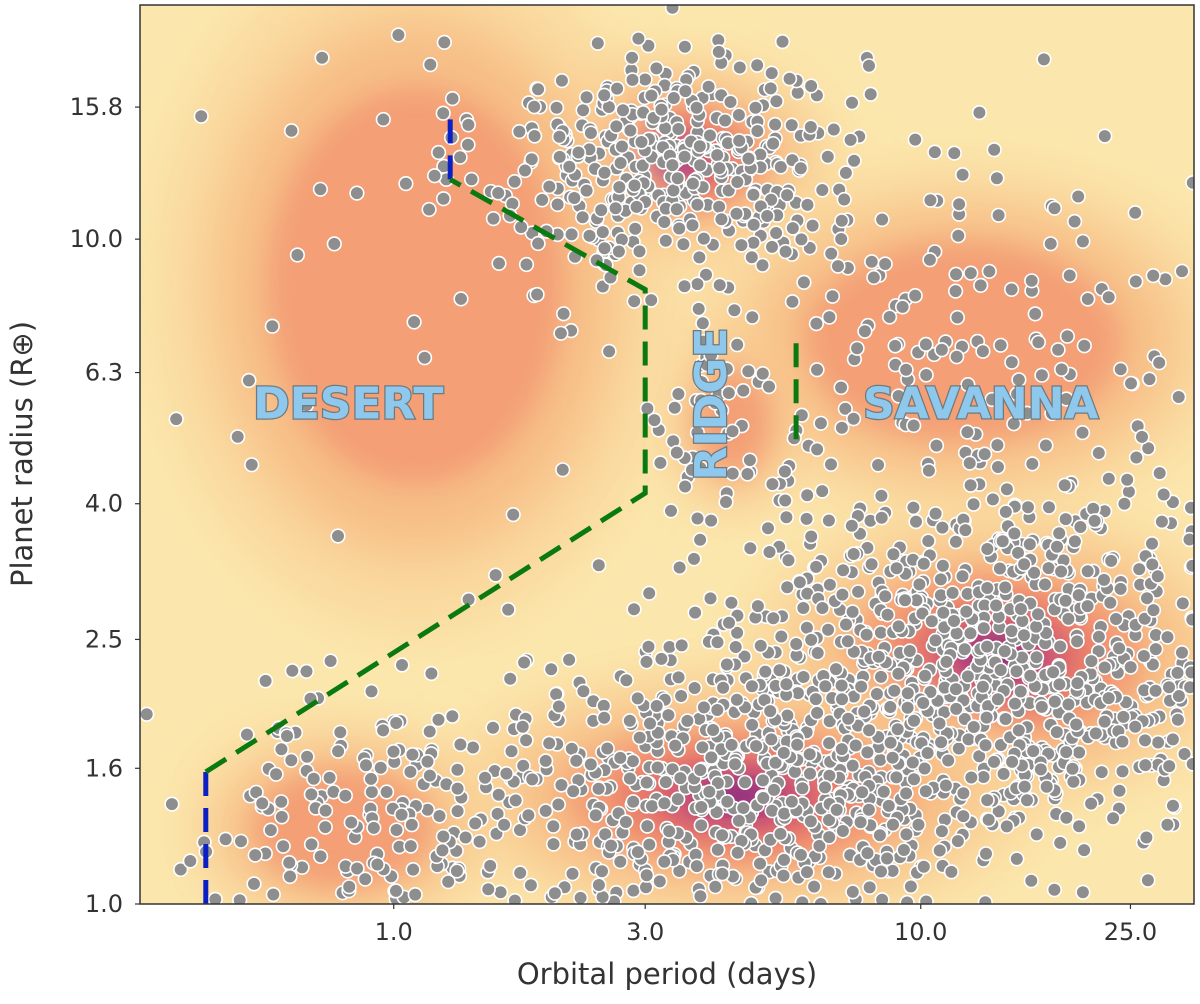 The image size is (1200, 1004). Describe the element at coordinates (394, 932) in the screenshot. I see `x-tick-label: 1.0` at that location.